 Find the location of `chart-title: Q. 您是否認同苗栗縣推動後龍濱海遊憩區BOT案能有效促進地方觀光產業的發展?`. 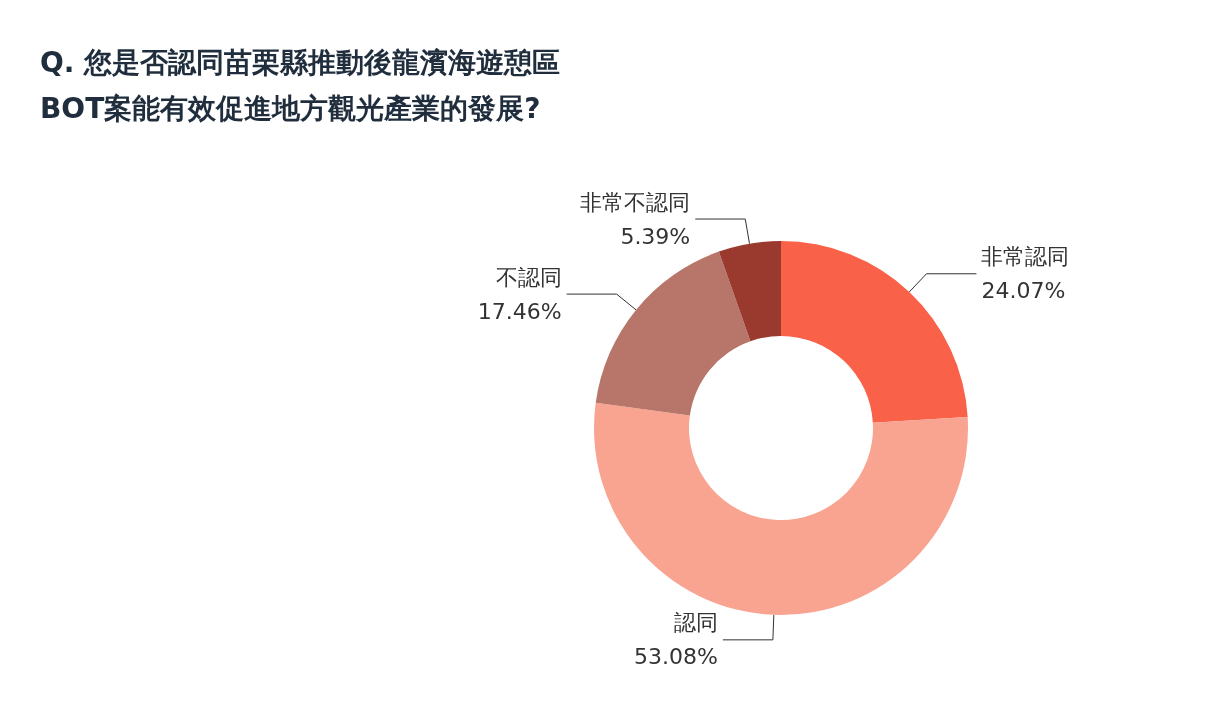

chart-title: Q. 您是否認同苗栗縣推動後龍濱海遊憩區BOT案能有效促進地方觀光產業的發展? is located at coordinates (301, 86).